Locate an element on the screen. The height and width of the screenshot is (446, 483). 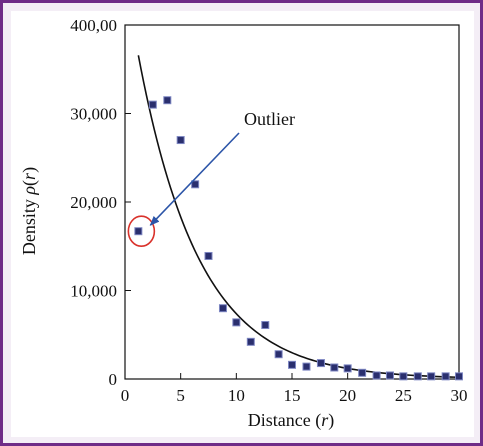
y-tick-label: 10,000 is located at coordinates (93, 291).